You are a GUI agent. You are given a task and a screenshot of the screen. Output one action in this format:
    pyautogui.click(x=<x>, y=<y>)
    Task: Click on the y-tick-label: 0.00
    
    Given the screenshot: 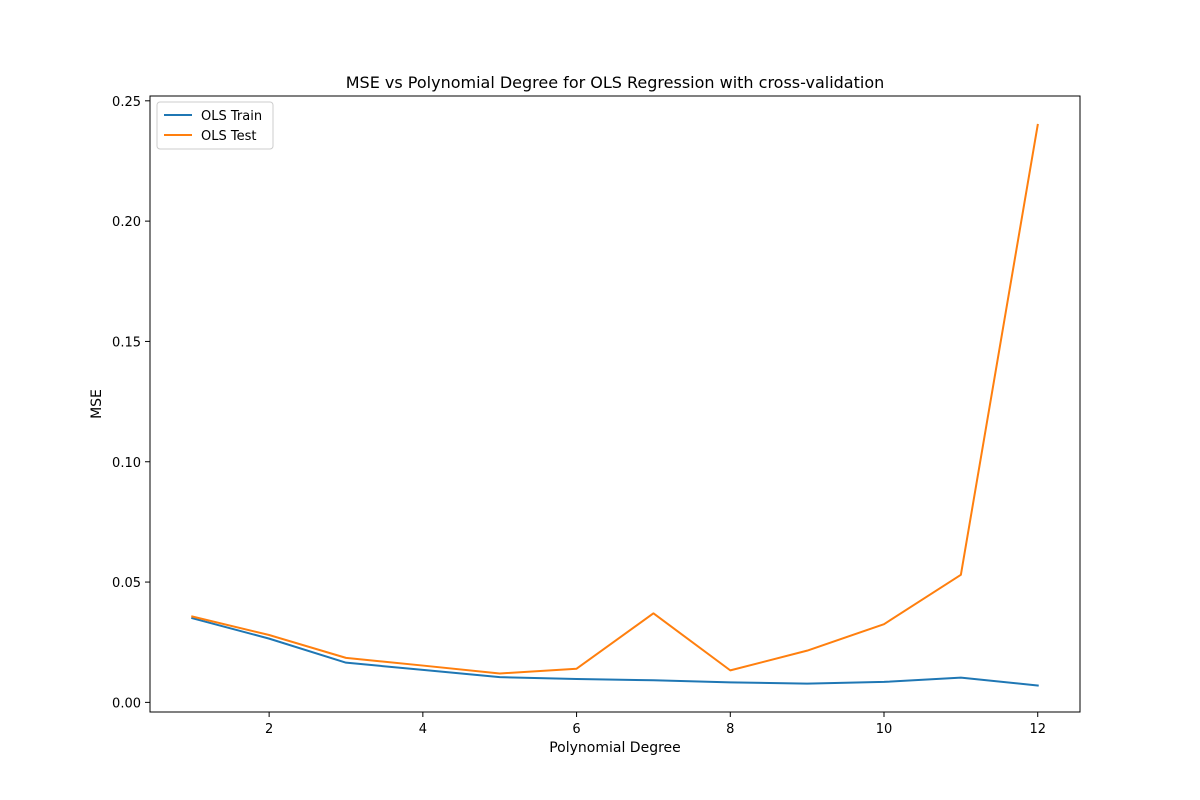 What is the action you would take?
    pyautogui.click(x=126, y=703)
    